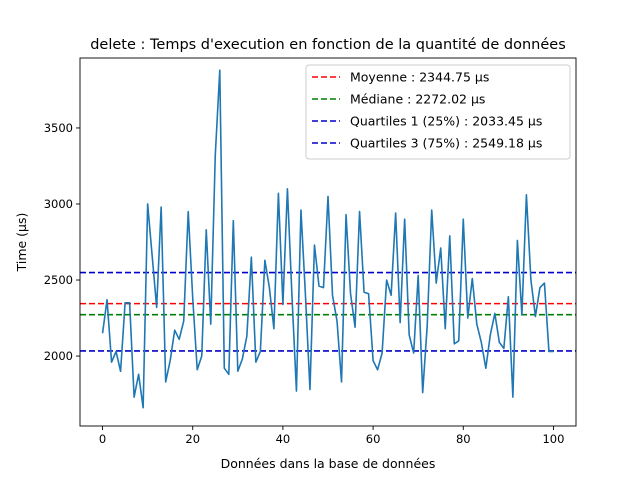 The height and width of the screenshot is (480, 640). Describe the element at coordinates (463, 439) in the screenshot. I see `x-tick-label: 80` at that location.